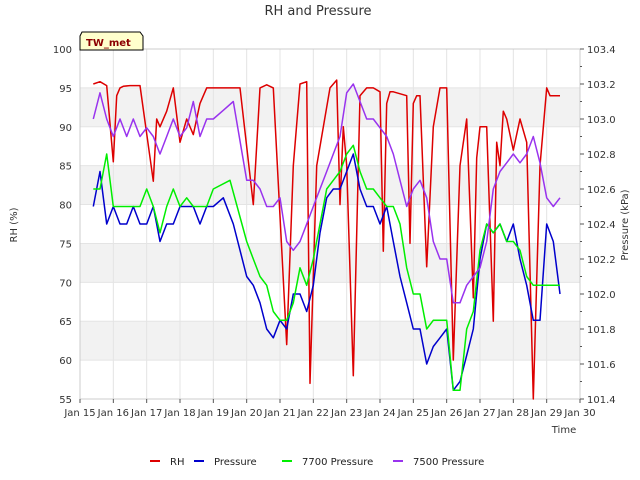 Image resolution: width=640 pixels, height=480 pixels. What do you see at coordinates (625, 224) in the screenshot?
I see `y-axis-right-title: Pressure (kPa)` at bounding box center [625, 224].